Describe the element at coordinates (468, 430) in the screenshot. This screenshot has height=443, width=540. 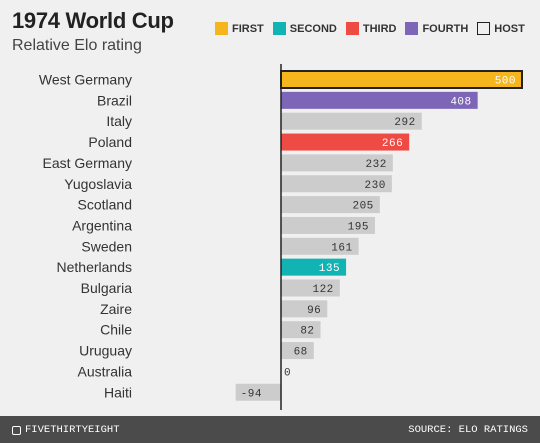
I see `source-note: SOURCE: ELO RATINGS` at that location.